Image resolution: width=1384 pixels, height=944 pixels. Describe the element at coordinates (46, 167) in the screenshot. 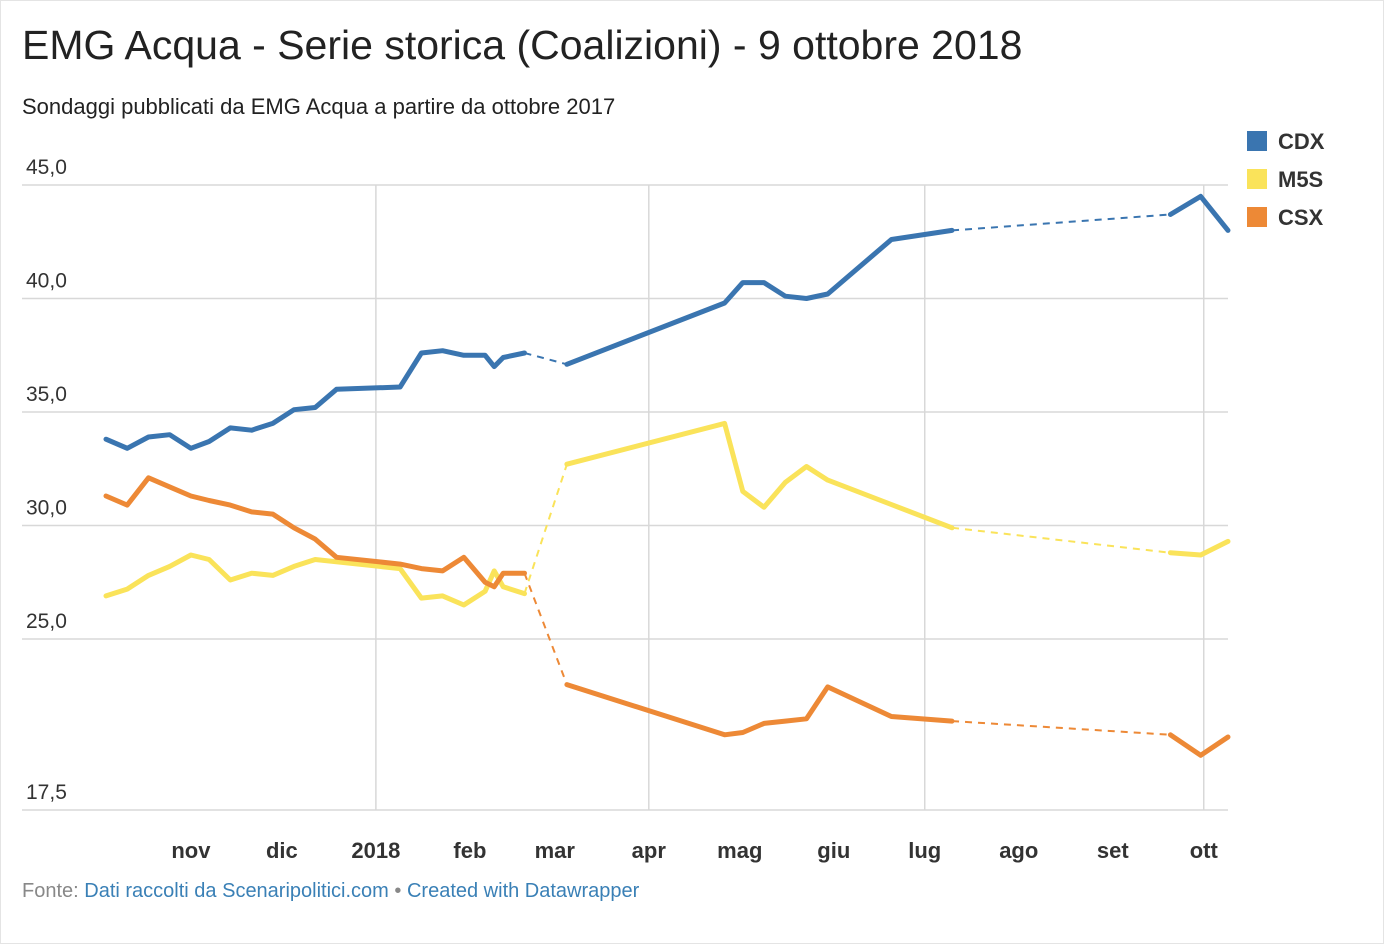

I see `y-tick-label: 45,0` at that location.